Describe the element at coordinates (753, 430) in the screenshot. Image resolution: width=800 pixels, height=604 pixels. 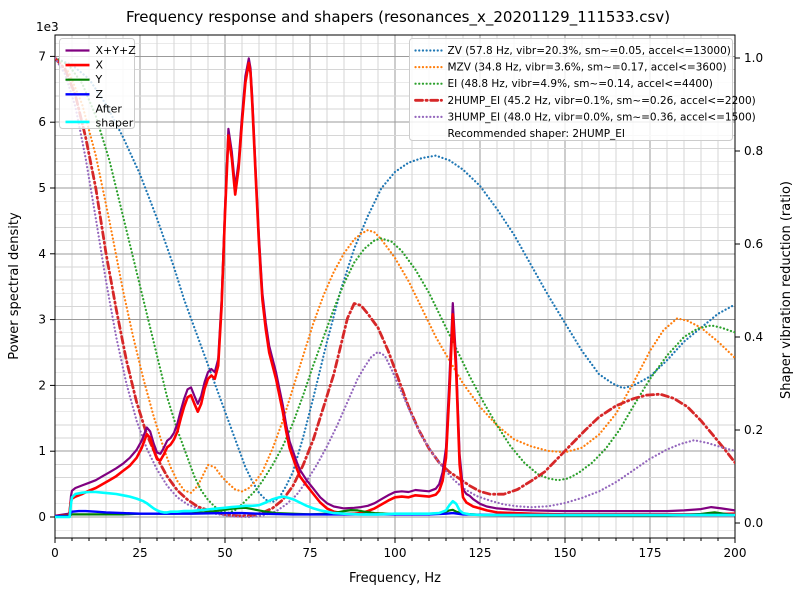
I see `y-right-tick-label: 0.2` at that location.